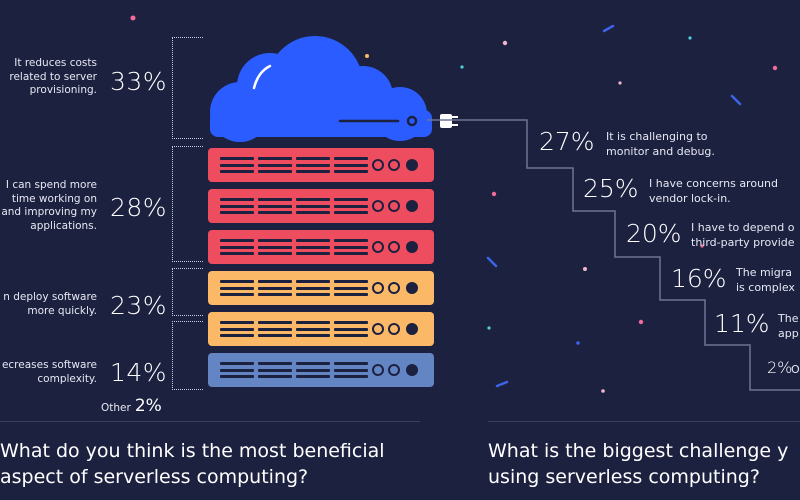 This screenshot has width=800, height=500. I want to click on challenge-4-text: The migra is complex, so click(765, 280).